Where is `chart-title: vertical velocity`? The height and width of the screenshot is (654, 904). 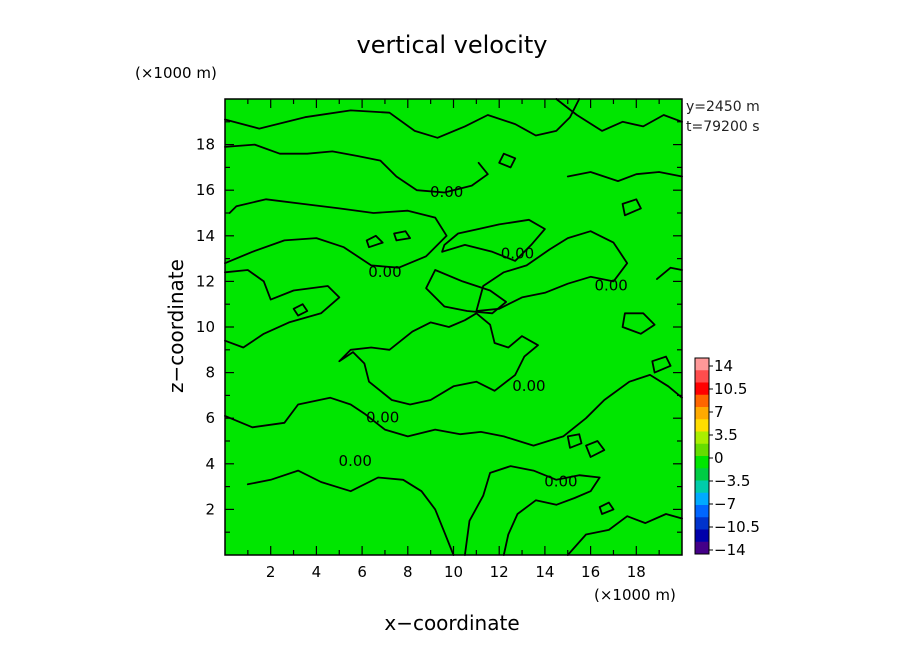 chart-title: vertical velocity is located at coordinates (452, 45).